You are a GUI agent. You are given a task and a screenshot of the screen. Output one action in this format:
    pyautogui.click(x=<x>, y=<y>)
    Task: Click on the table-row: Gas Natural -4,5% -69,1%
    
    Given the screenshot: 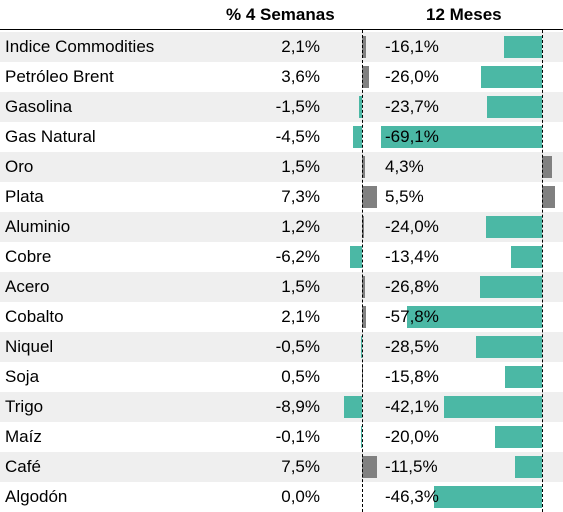 What is the action you would take?
    pyautogui.click(x=281, y=137)
    